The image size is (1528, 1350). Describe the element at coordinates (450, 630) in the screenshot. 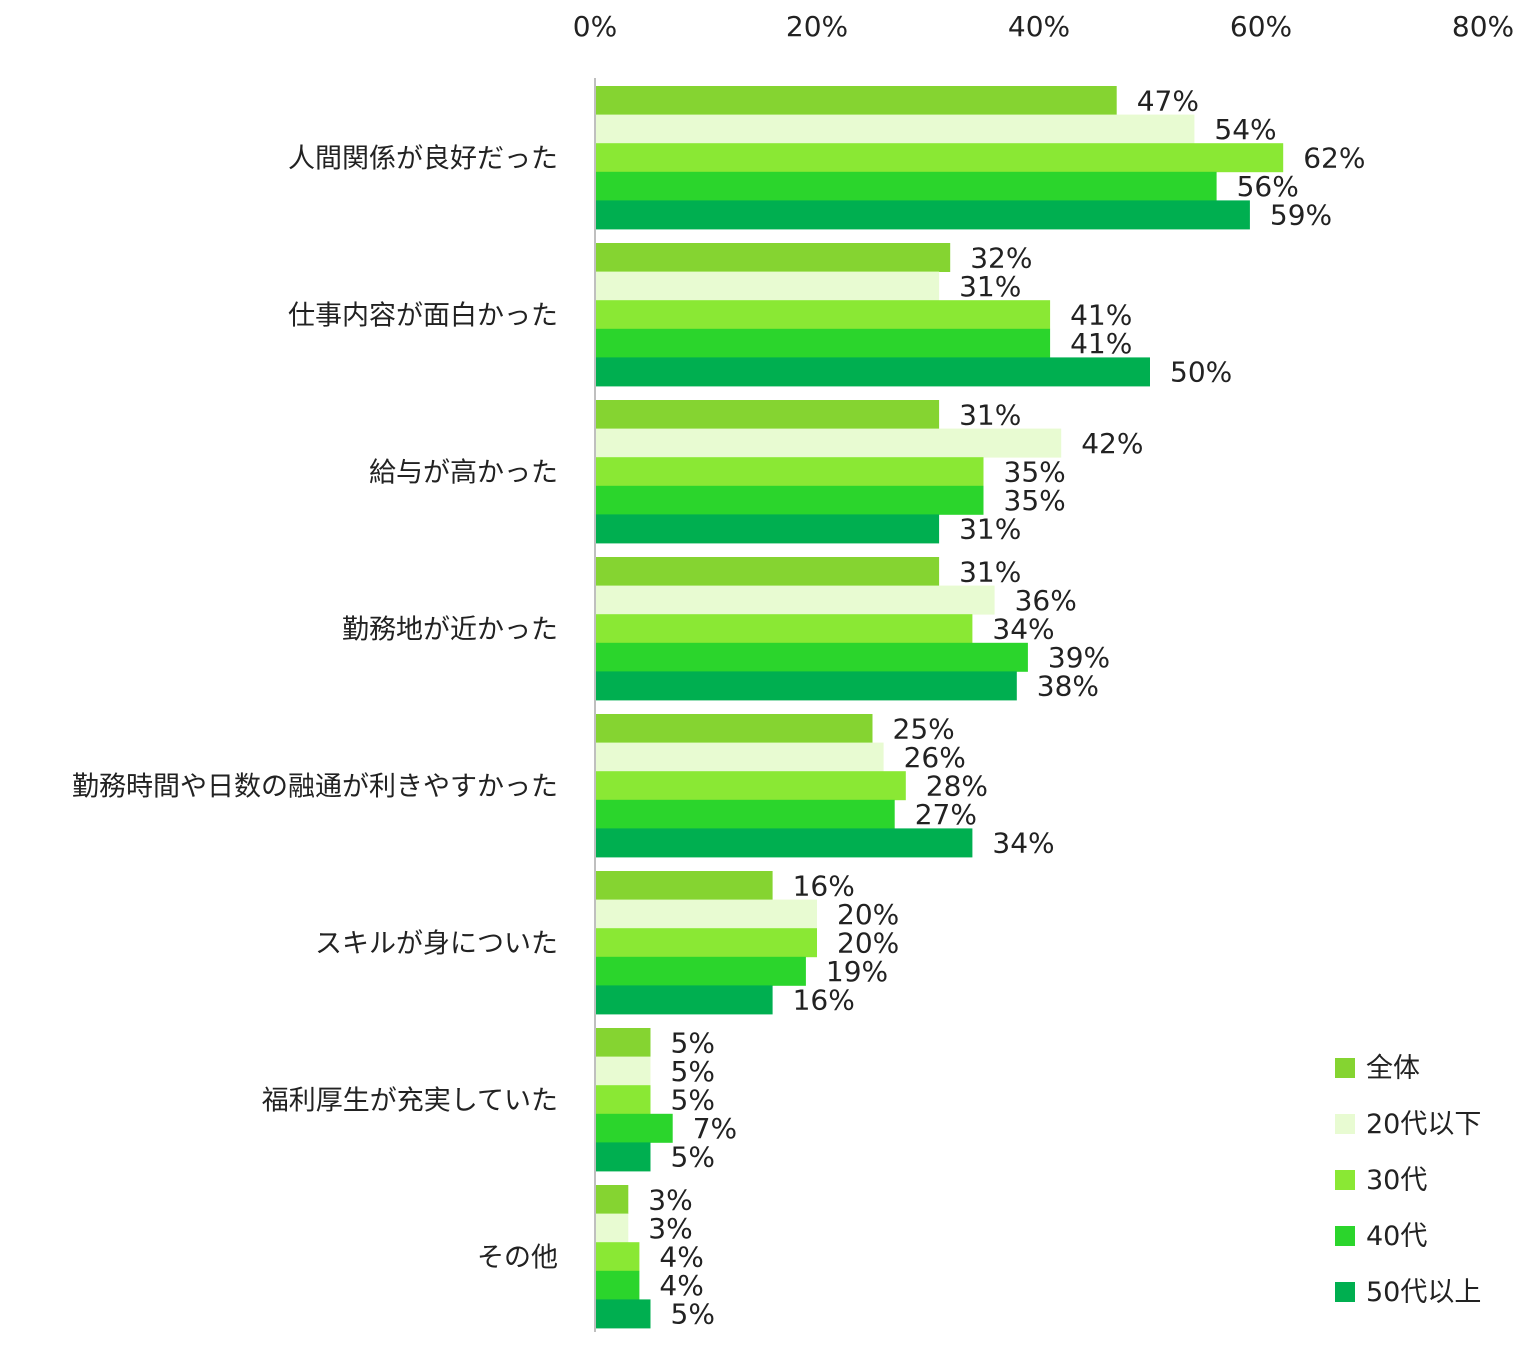

I see `category-label: 勤務地が近かった` at that location.